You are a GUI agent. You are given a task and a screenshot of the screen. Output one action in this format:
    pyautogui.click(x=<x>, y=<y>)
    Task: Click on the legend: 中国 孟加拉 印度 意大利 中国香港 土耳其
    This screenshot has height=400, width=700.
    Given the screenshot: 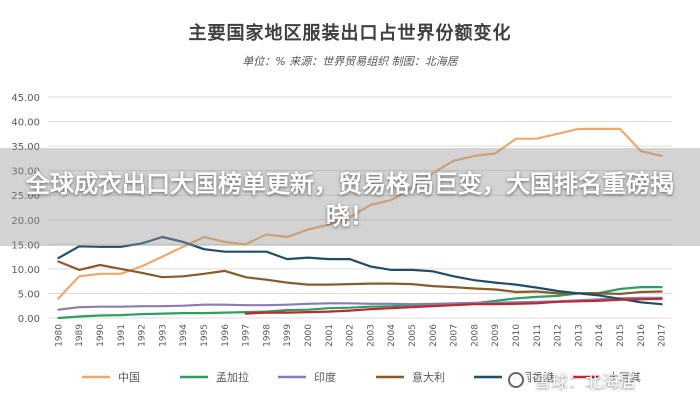 What is the action you would take?
    pyautogui.click(x=361, y=377)
    